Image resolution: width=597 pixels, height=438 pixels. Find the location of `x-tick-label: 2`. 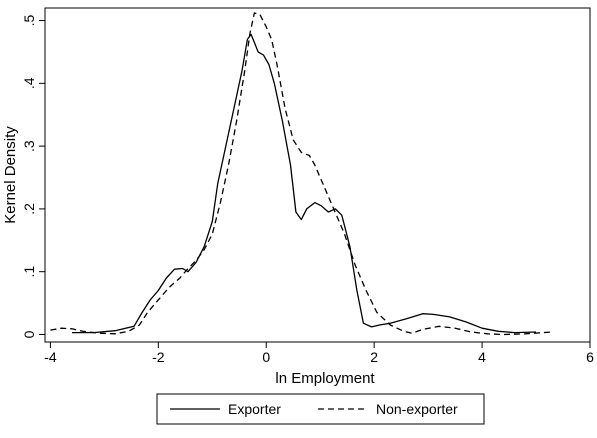

x-tick-label: 2 is located at coordinates (374, 357).